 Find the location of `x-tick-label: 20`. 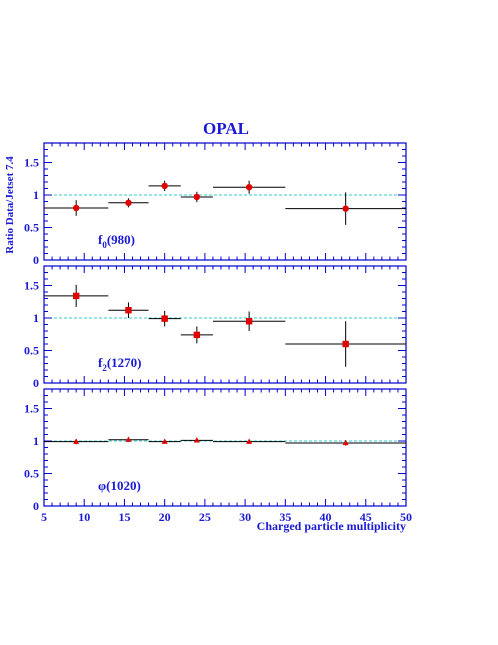

x-tick-label: 20 is located at coordinates (165, 517).